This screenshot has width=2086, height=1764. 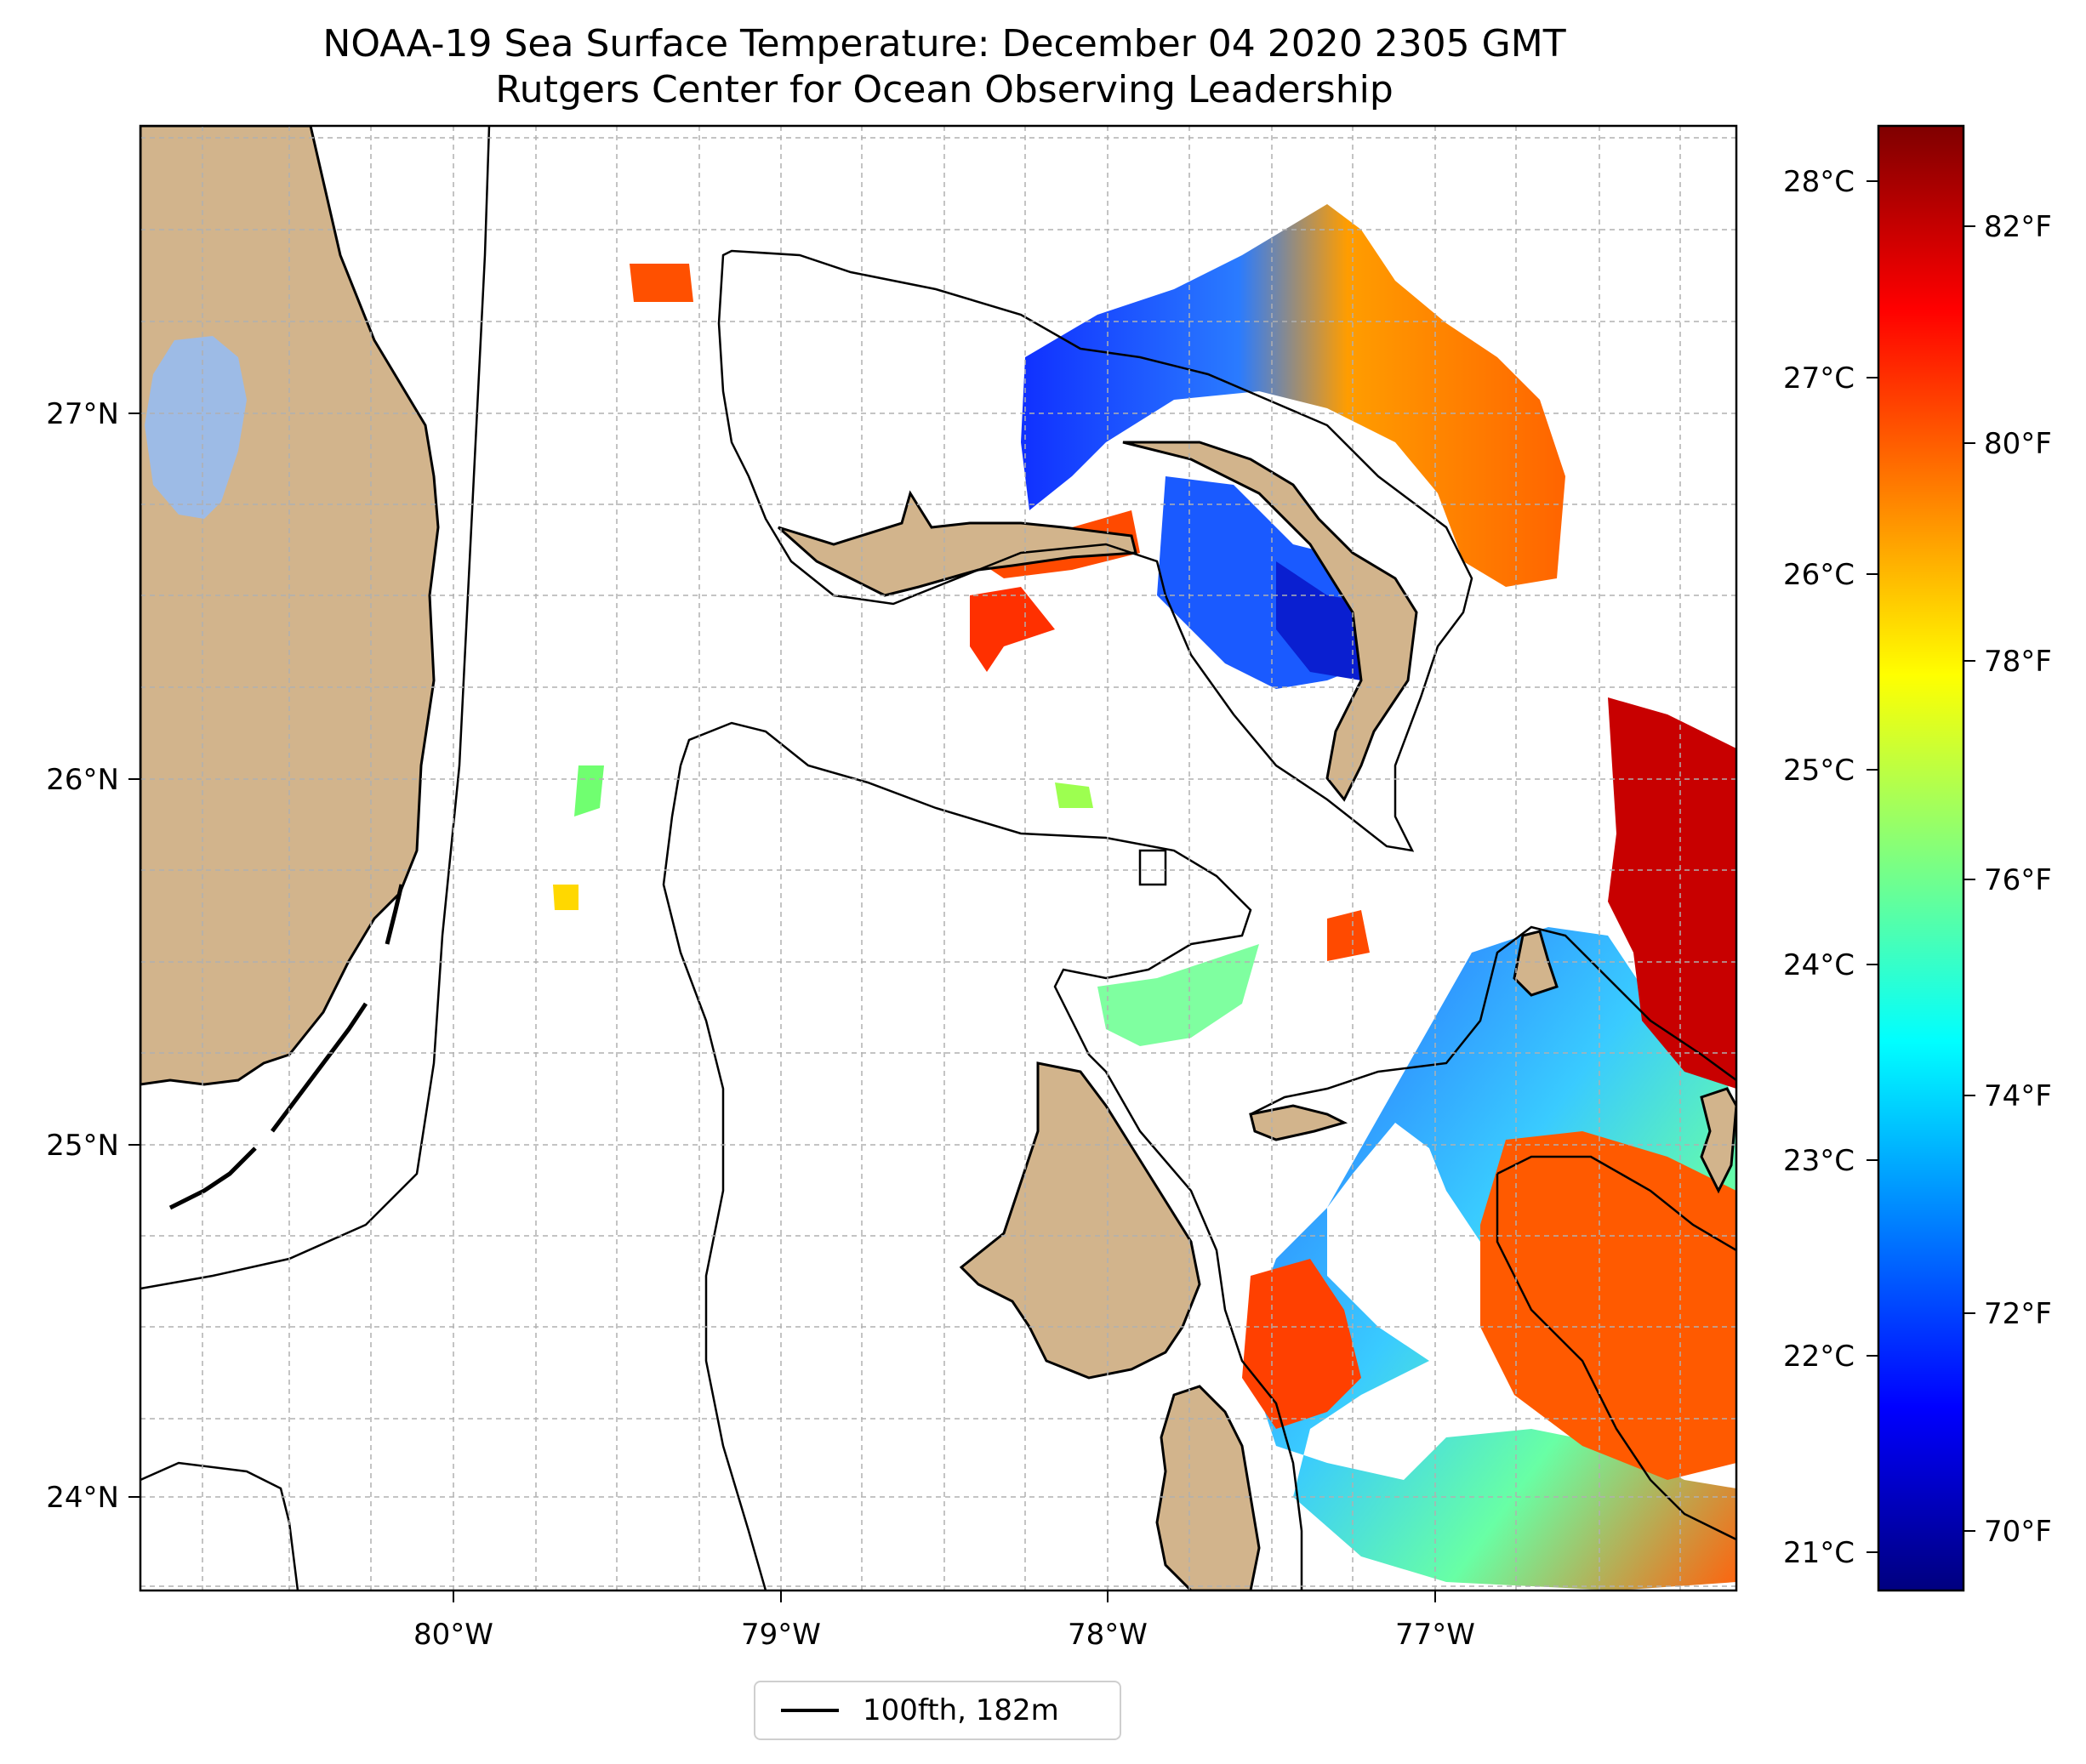 I want to click on lon-label: 77°W, so click(x=1435, y=1635).